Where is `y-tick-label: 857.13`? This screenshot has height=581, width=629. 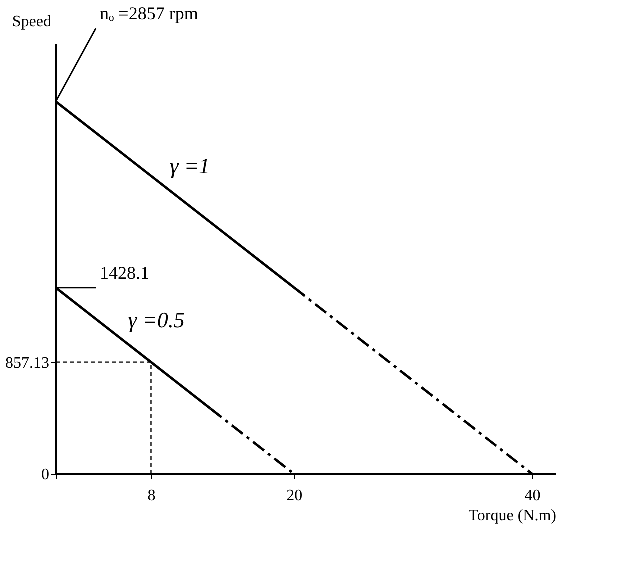
y-tick-label: 857.13 is located at coordinates (28, 363).